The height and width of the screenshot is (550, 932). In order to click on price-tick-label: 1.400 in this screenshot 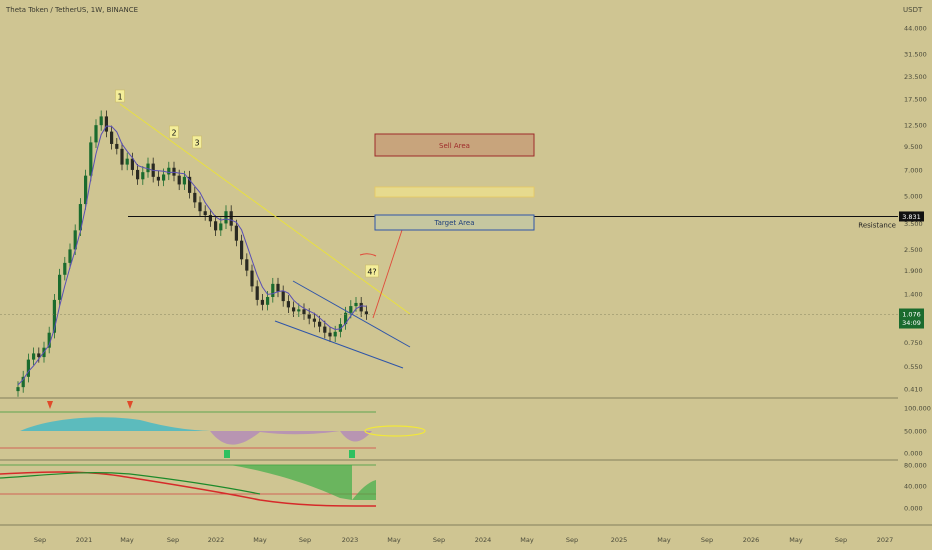, I will do `click(913, 295)`.